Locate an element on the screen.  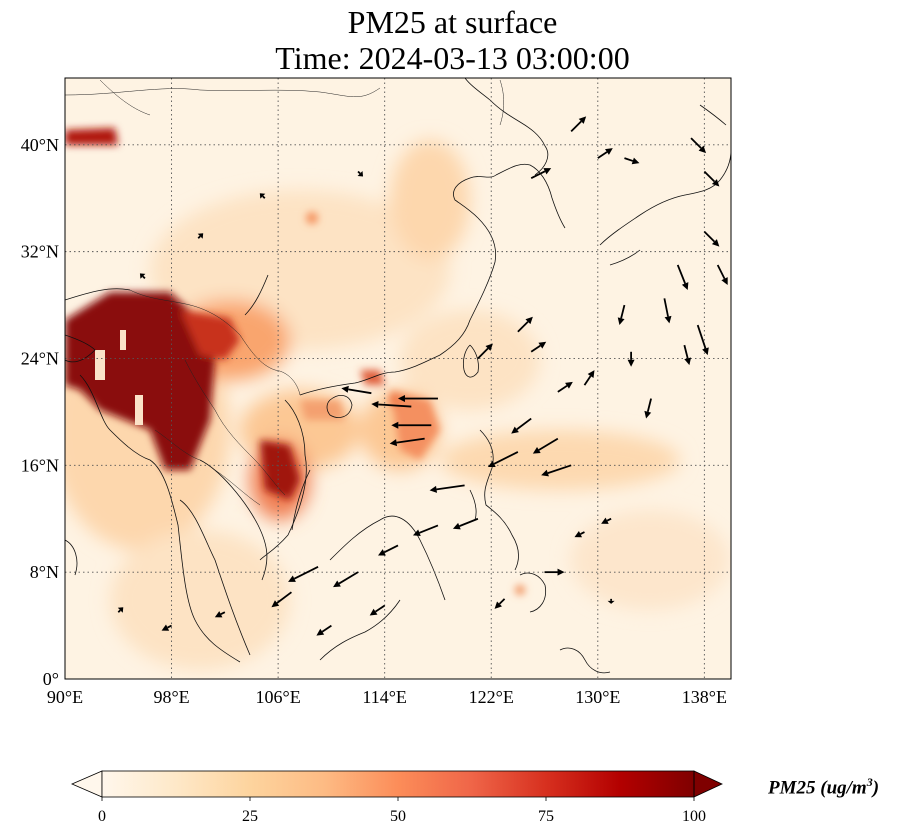
colorbar-tick-label: 100 is located at coordinates (694, 816).